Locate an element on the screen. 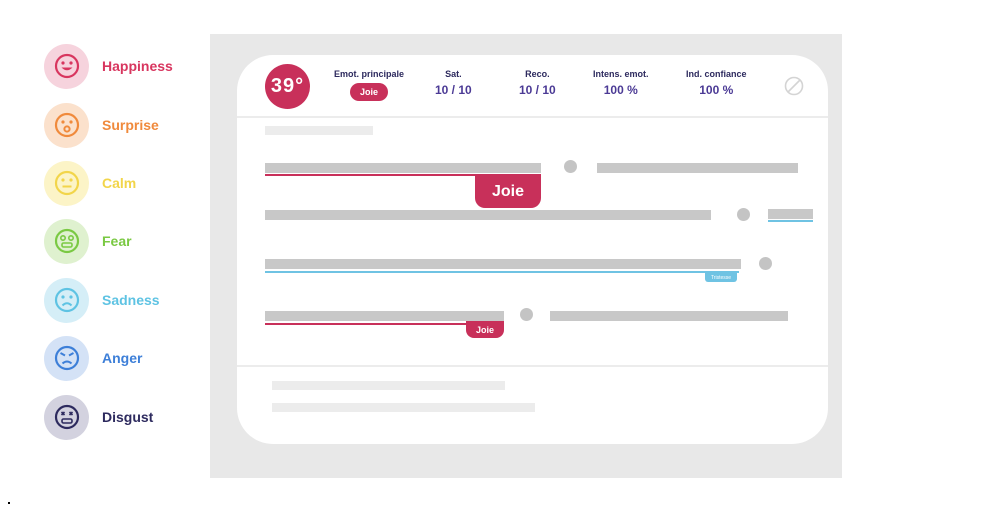 This screenshot has width=982, height=506. angry-face-icon is located at coordinates (66, 358).